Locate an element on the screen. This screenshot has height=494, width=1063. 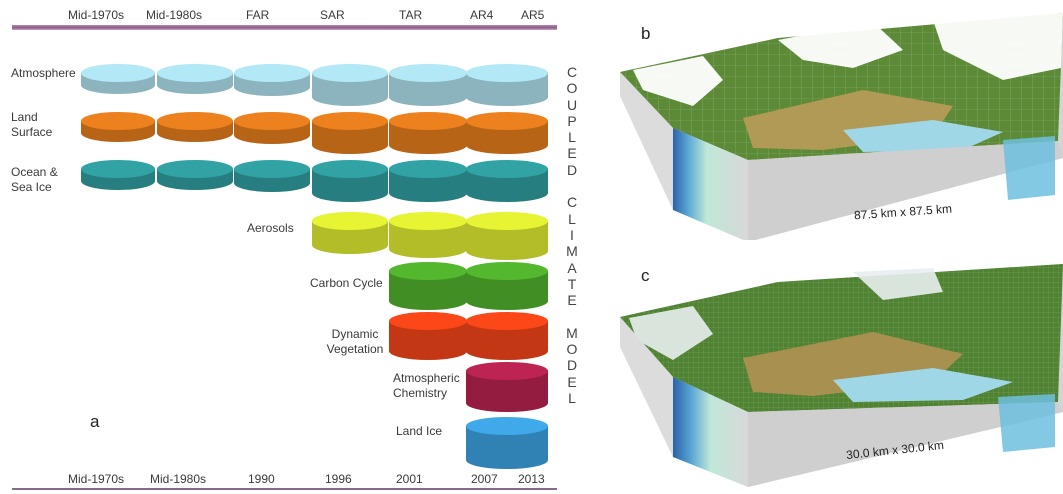
year-label-1996: 1996 is located at coordinates (338, 479).